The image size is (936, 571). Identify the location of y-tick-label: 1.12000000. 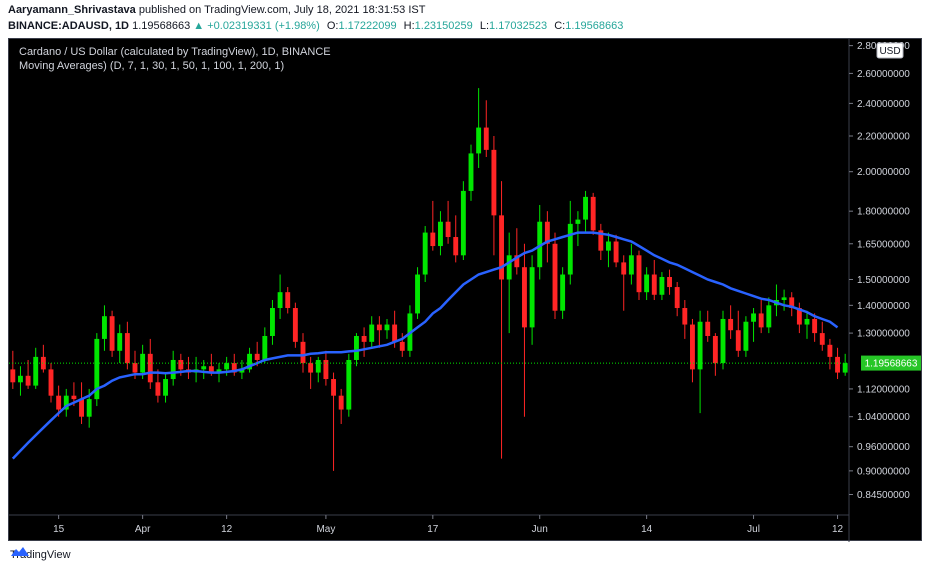
(883, 389).